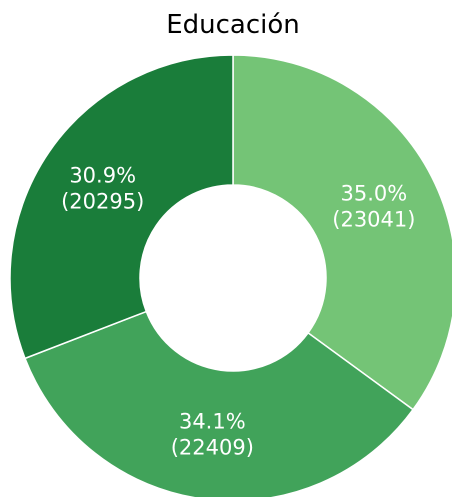  I want to click on data-label: 35.0% (23041), so click(373, 206).